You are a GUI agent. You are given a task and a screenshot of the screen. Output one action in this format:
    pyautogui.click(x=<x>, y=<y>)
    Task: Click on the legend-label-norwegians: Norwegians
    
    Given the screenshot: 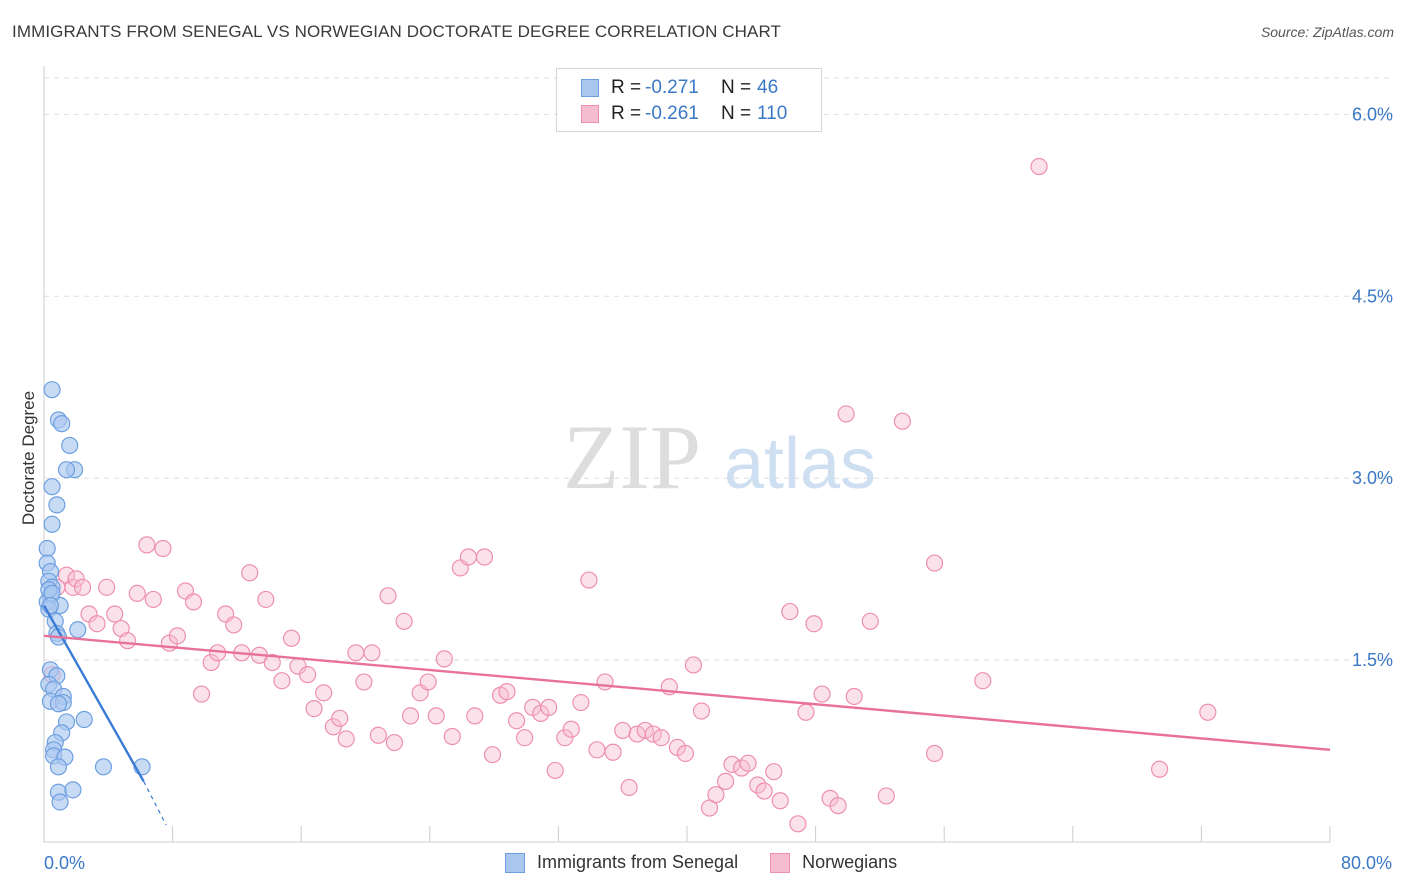 What is the action you would take?
    pyautogui.click(x=850, y=862)
    